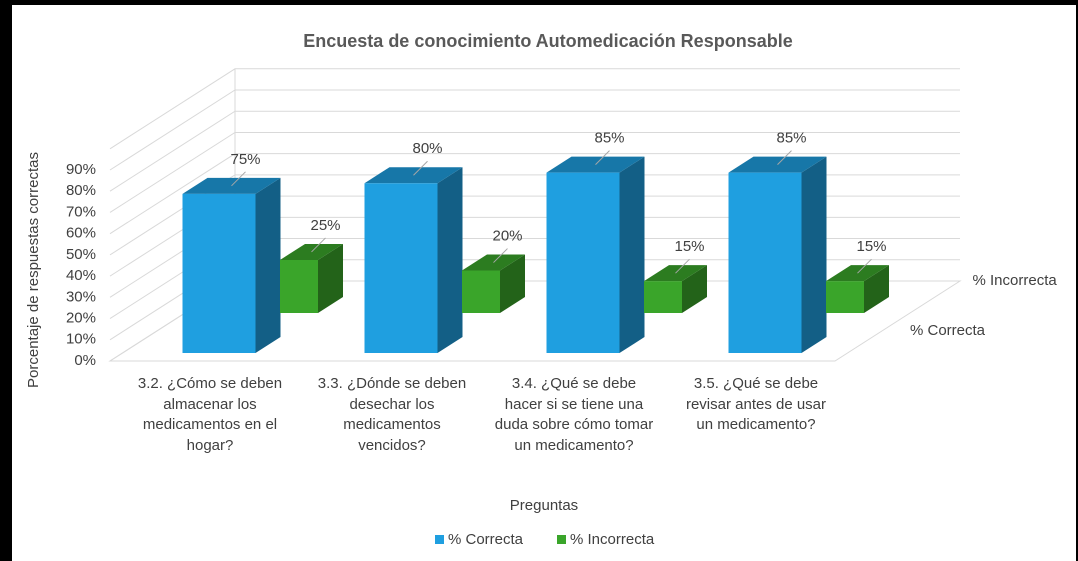 This screenshot has width=1078, height=561. Describe the element at coordinates (81, 275) in the screenshot. I see `y-tick-label: 40%` at that location.